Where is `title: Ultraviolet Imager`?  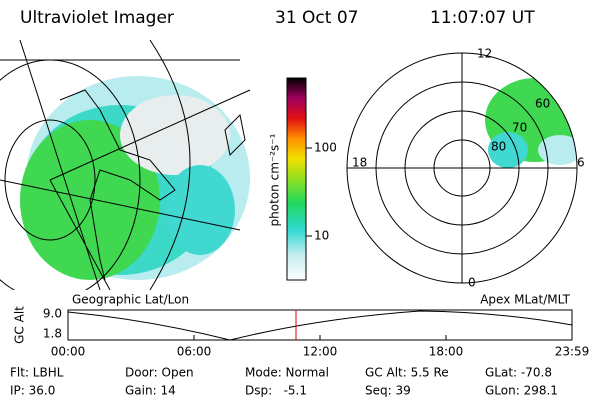 title: Ultraviolet Imager is located at coordinates (97, 18).